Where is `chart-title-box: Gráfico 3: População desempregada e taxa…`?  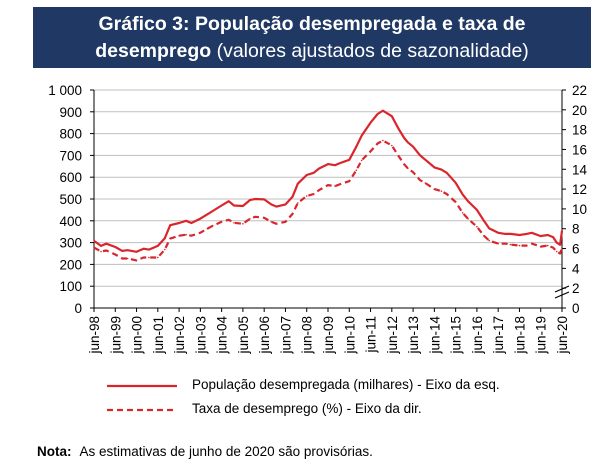
chart-title-box: Gráfico 3: População desempregada e taxa… is located at coordinates (312, 37).